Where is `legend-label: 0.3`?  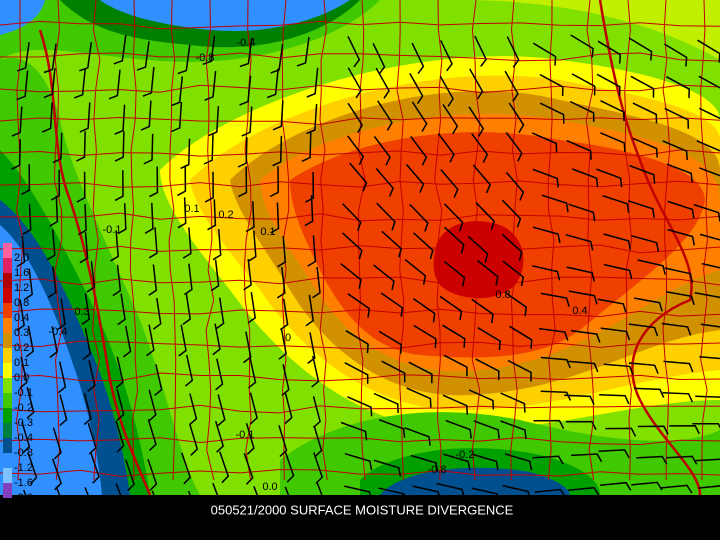 legend-label: 0.3 is located at coordinates (21, 333).